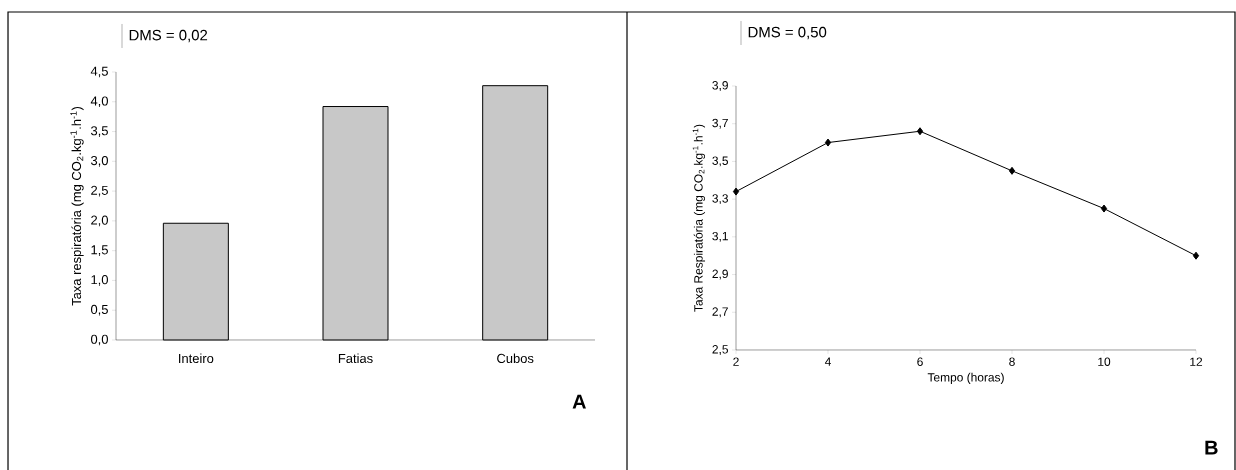 The height and width of the screenshot is (470, 1236). I want to click on y-tick-label: 3,3, so click(720, 199).